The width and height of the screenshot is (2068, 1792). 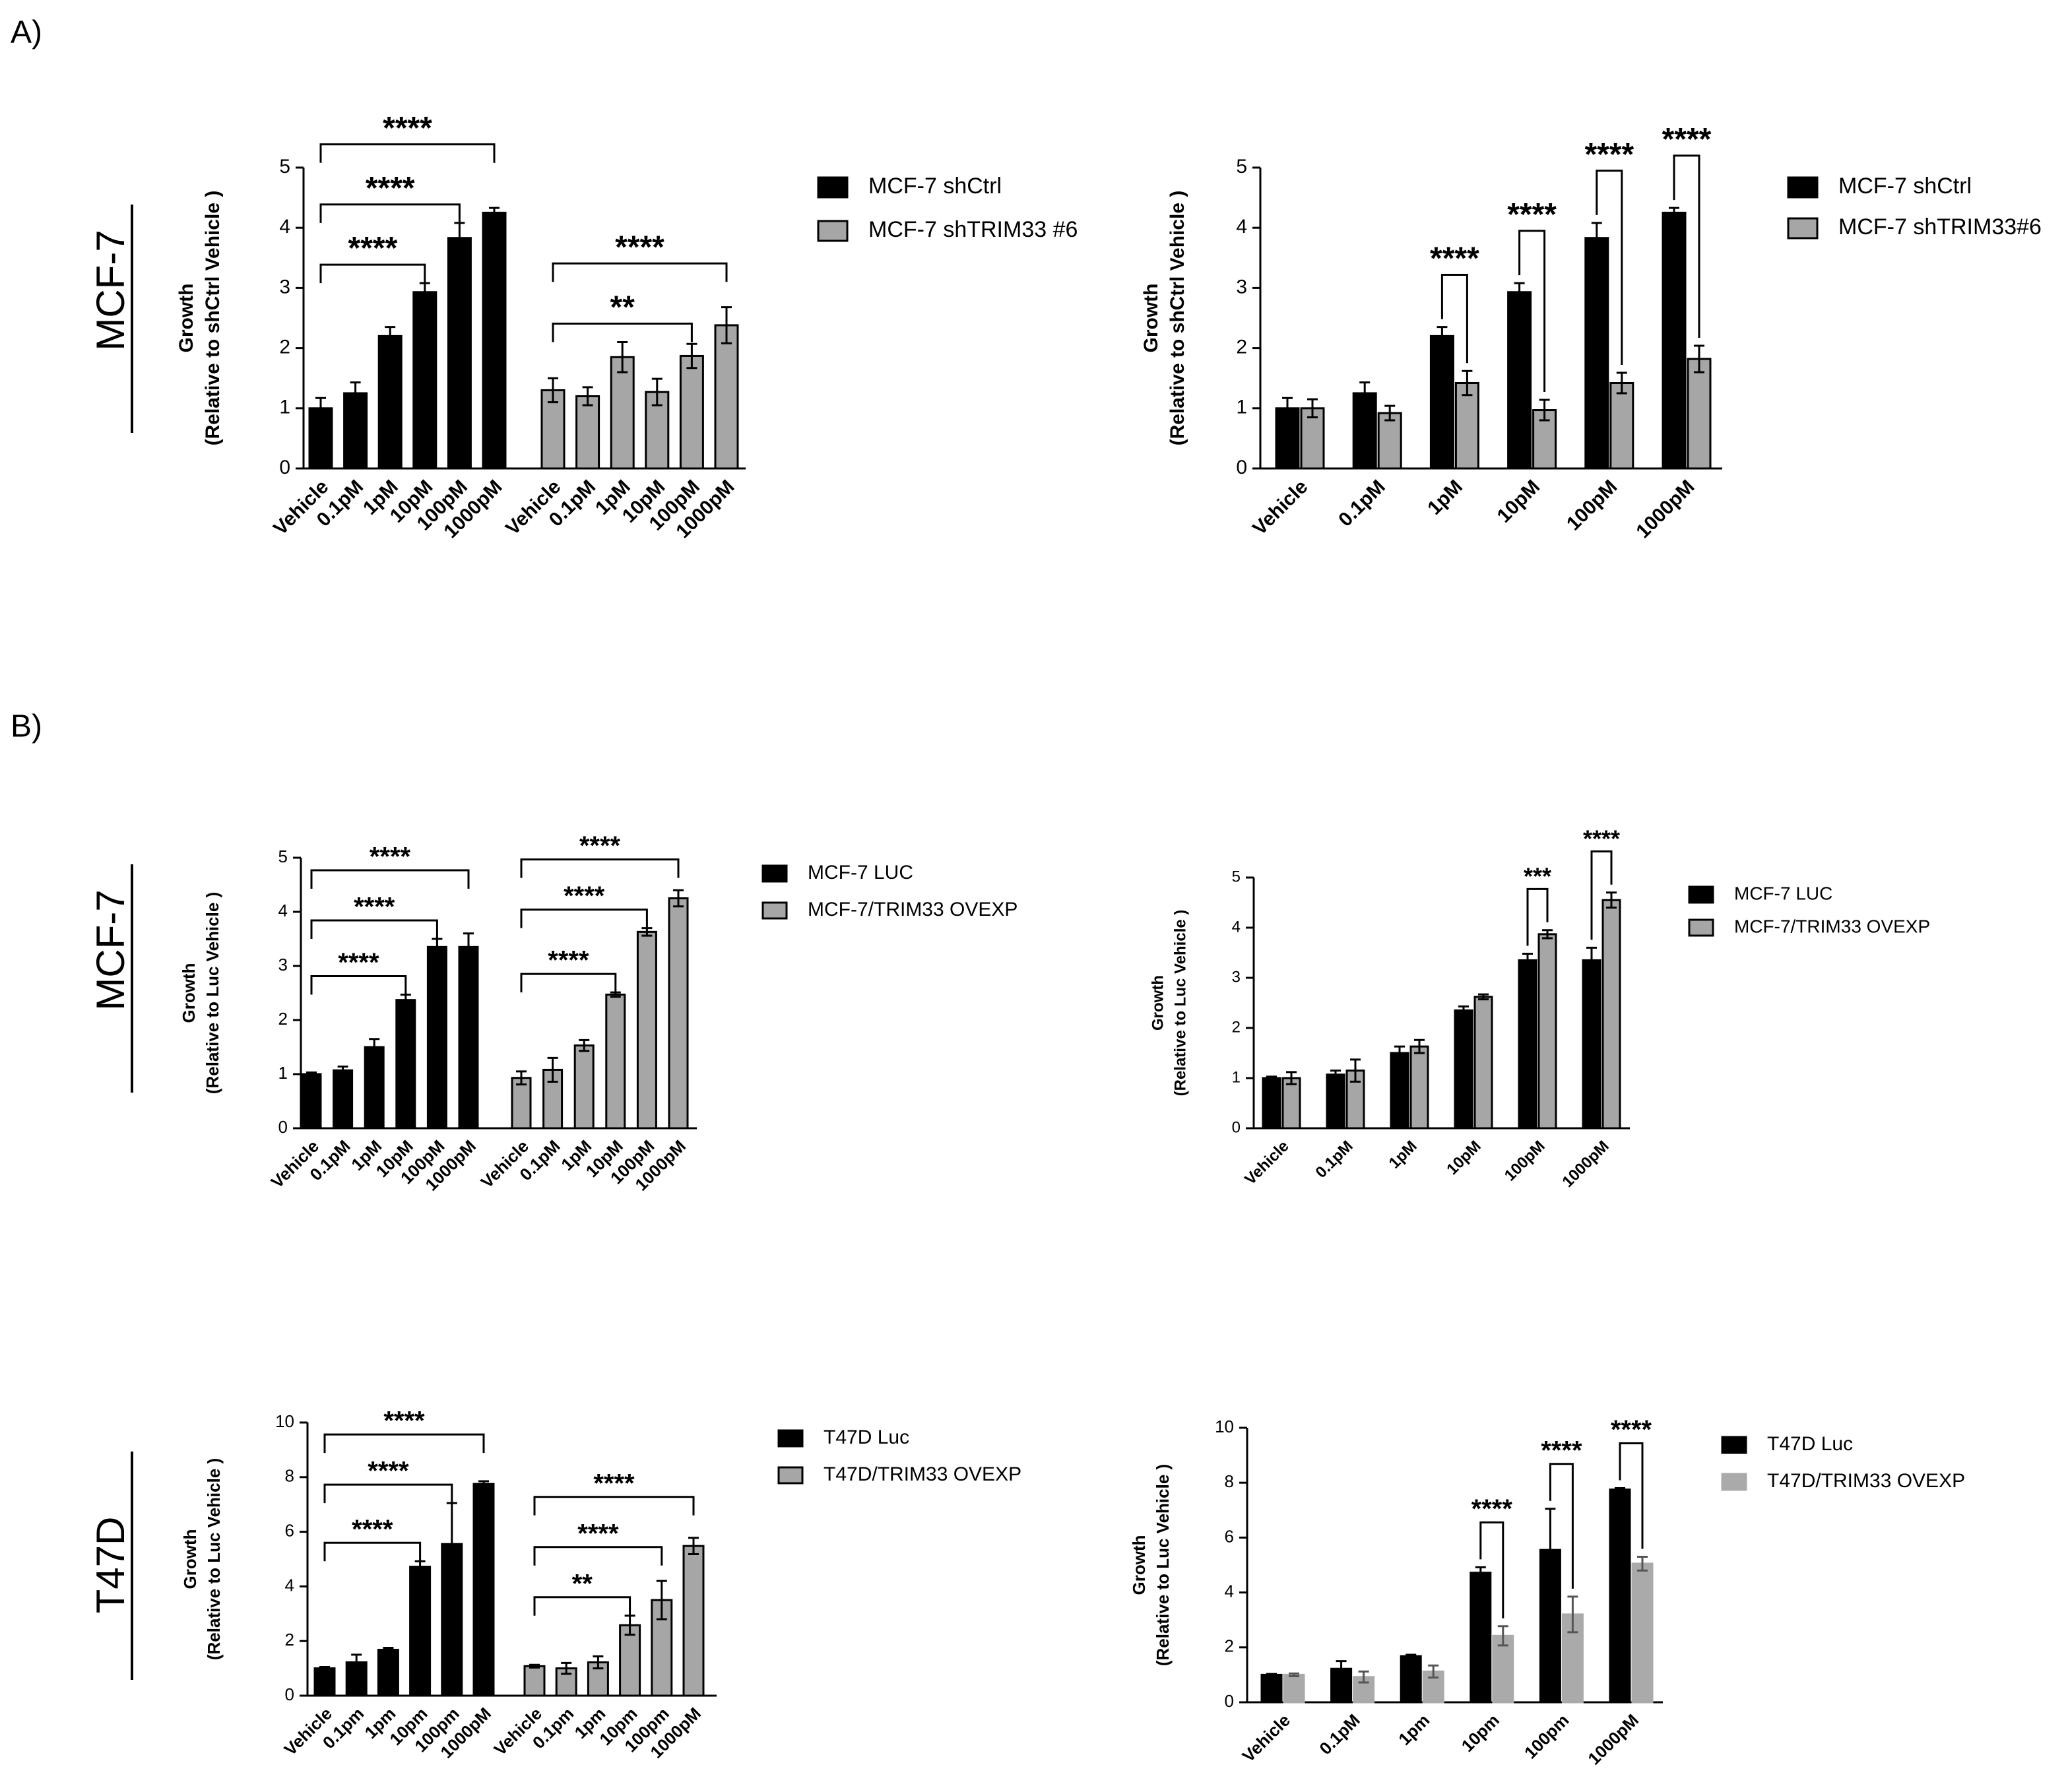 I want to click on legend-label: T47D/TRIM33 OVEXP, so click(x=1866, y=1481).